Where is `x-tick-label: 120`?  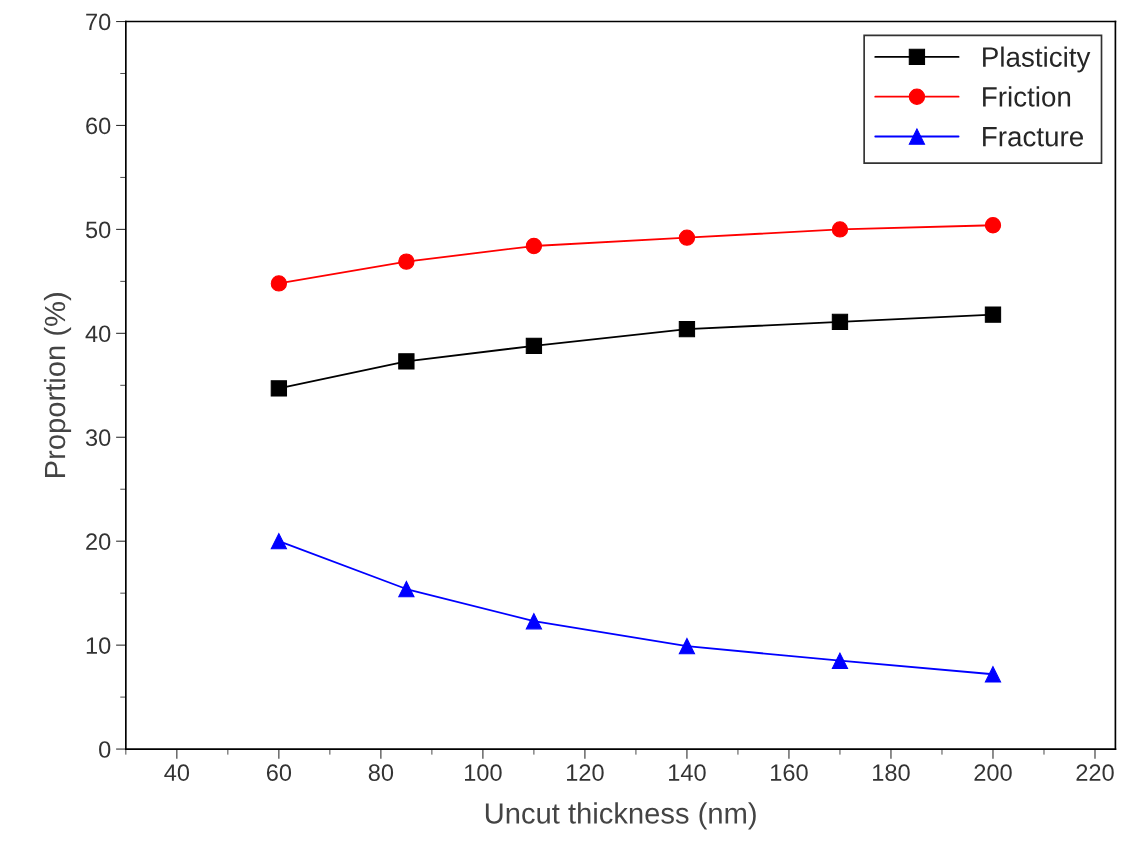
x-tick-label: 120 is located at coordinates (585, 772).